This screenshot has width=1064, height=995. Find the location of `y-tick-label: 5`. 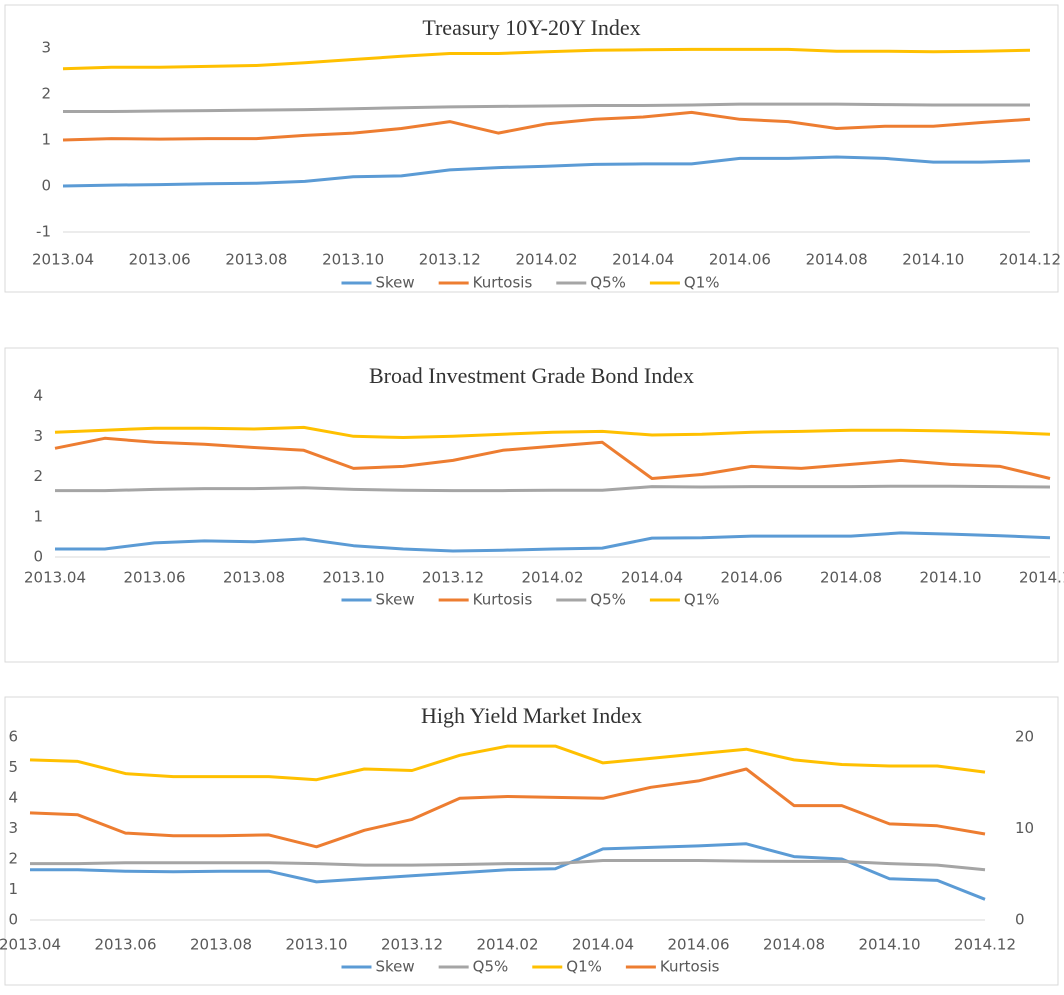

y-tick-label: 5 is located at coordinates (13, 767).